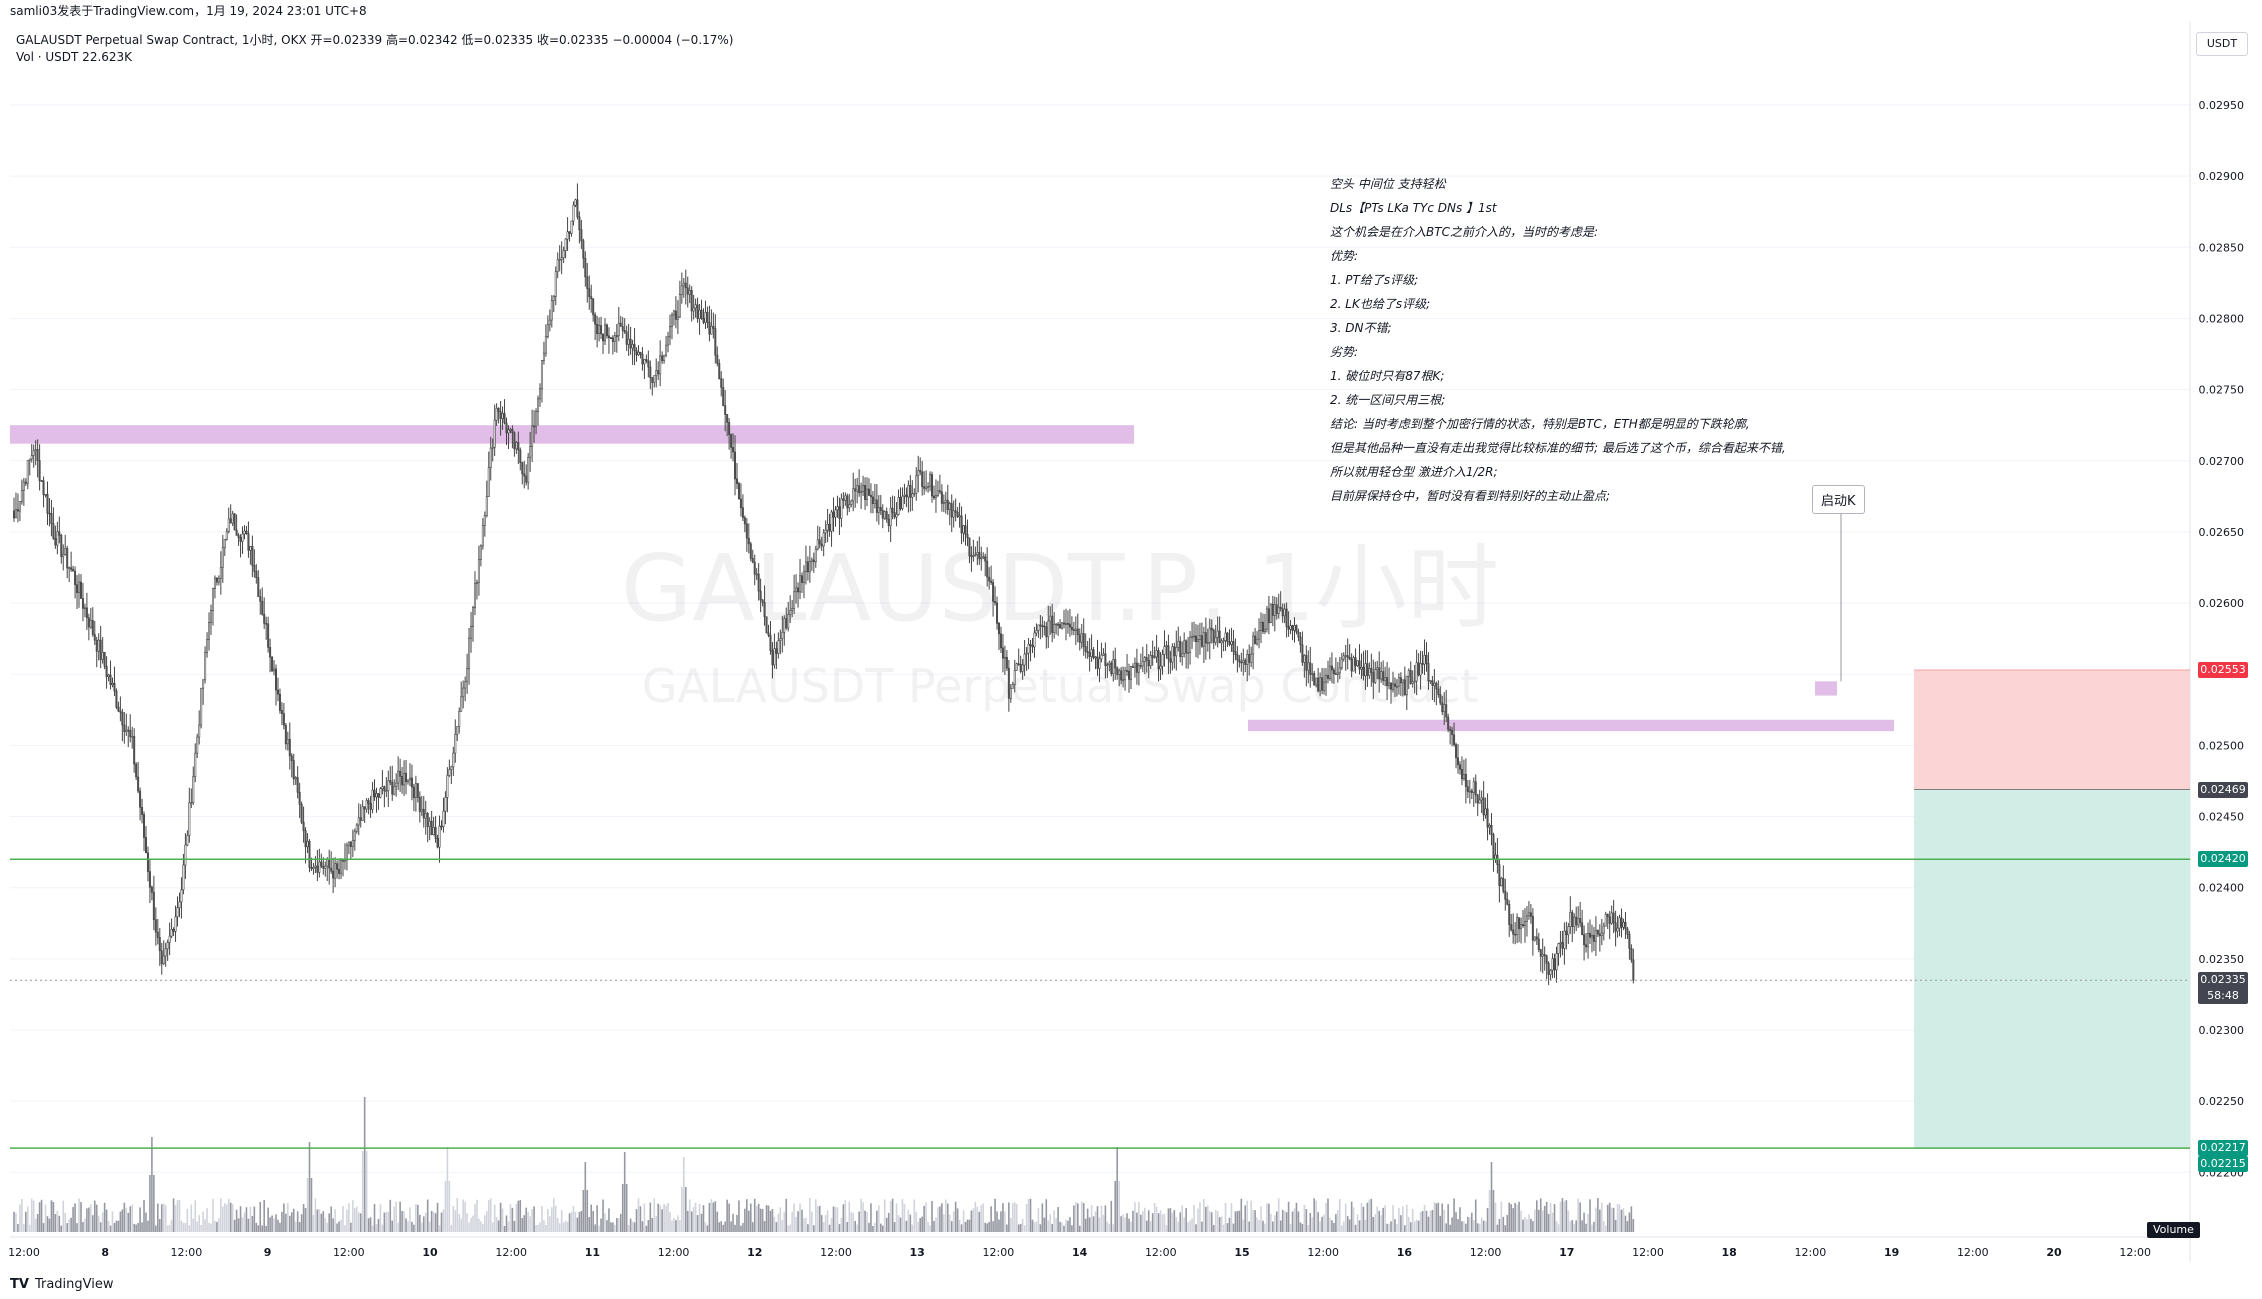 Image resolution: width=2262 pixels, height=1299 pixels. Describe the element at coordinates (1414, 472) in the screenshot. I see `note-line: 所以就用轻仓型 激进介入1/2R;` at that location.